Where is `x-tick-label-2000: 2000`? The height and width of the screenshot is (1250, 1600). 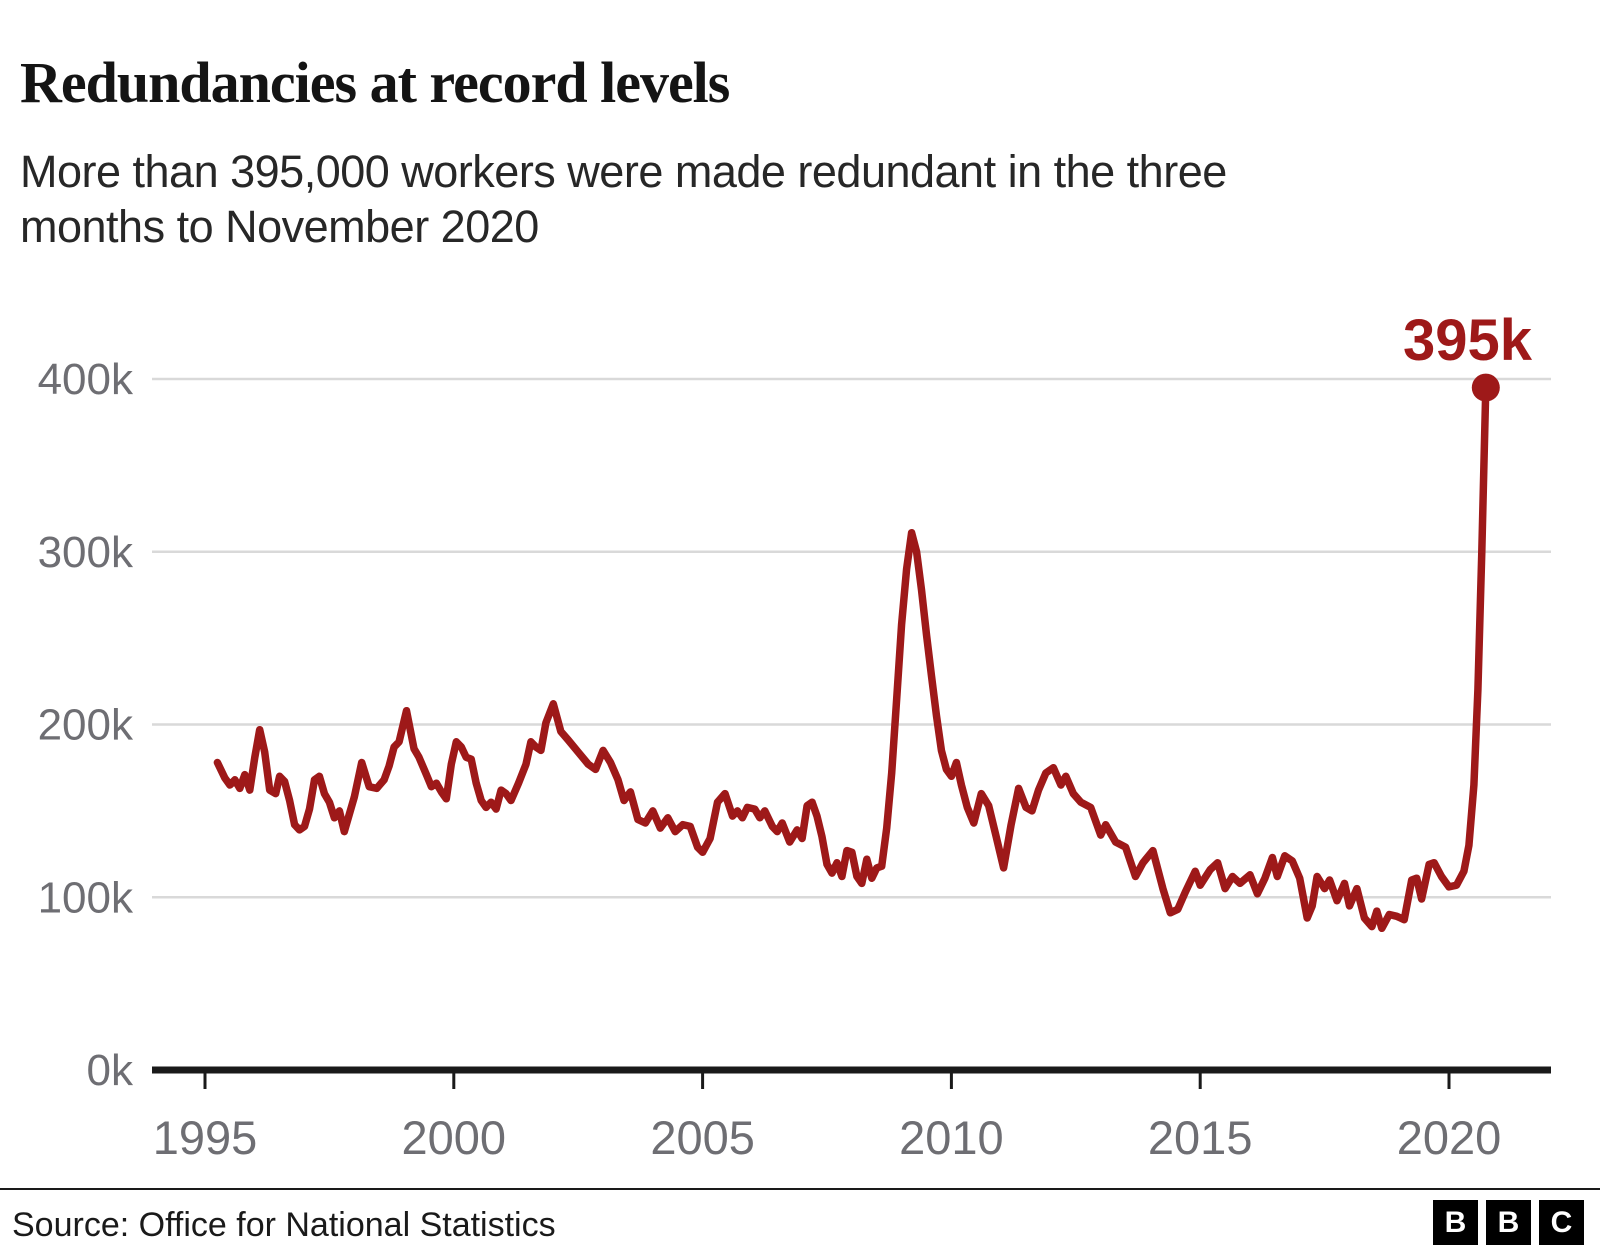 x-tick-label-2000: 2000 is located at coordinates (454, 1137).